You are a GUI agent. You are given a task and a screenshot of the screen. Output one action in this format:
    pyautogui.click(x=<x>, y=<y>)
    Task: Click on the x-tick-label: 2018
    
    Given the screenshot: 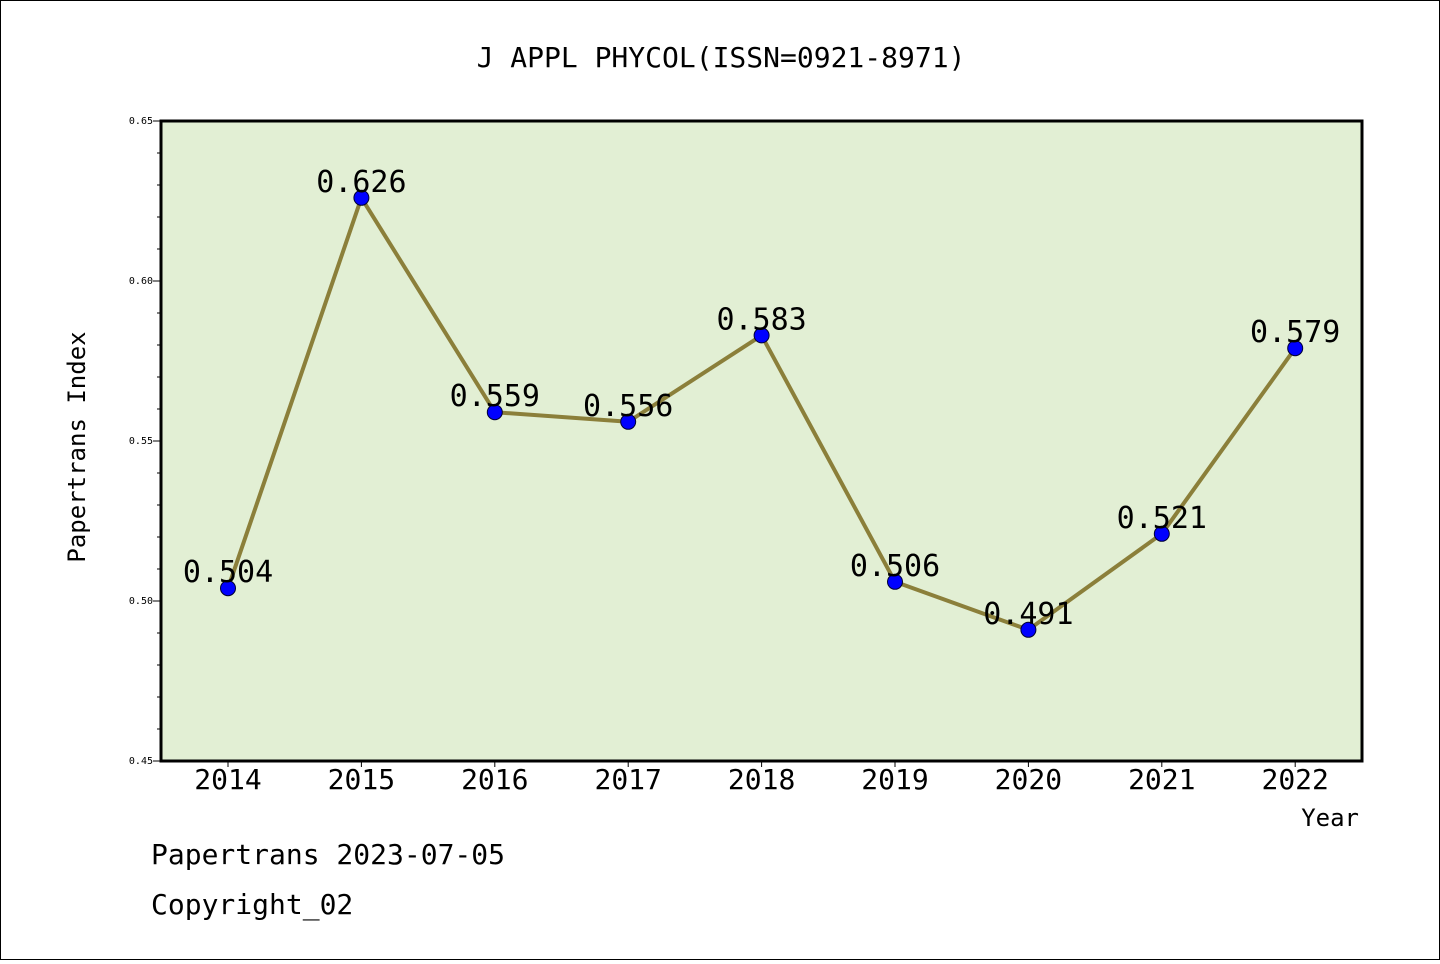 What is the action you would take?
    pyautogui.click(x=761, y=779)
    